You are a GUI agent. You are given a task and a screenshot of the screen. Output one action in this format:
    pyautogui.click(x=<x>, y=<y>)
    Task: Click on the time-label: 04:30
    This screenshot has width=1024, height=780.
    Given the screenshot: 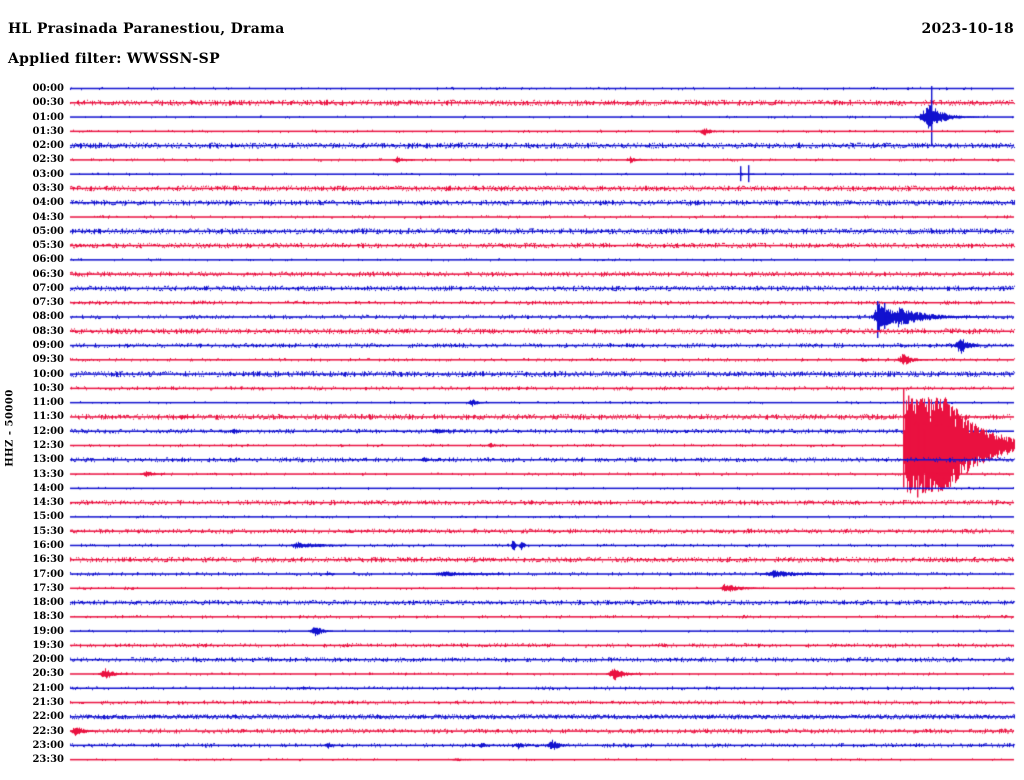 What is the action you would take?
    pyautogui.click(x=48, y=217)
    